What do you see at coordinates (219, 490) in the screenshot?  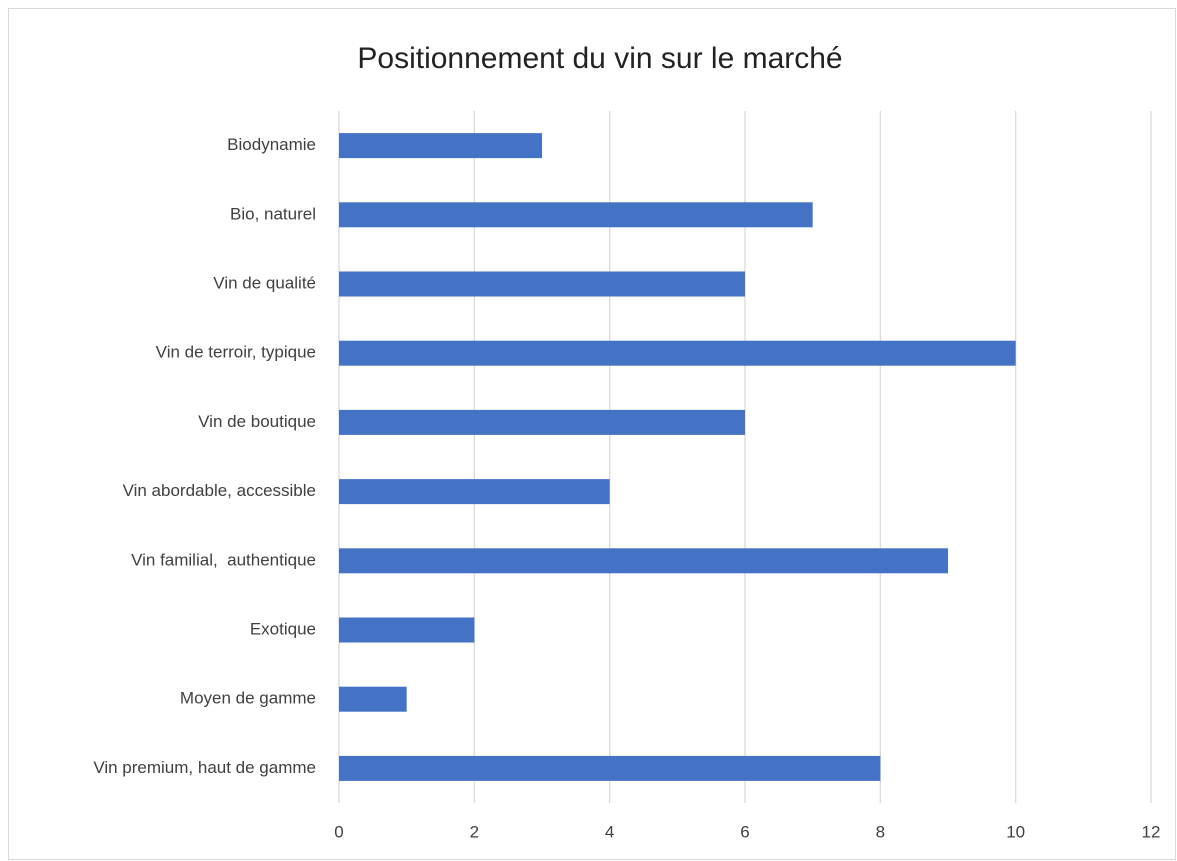 I see `y-tick-label: Vin abordable, accessible` at bounding box center [219, 490].